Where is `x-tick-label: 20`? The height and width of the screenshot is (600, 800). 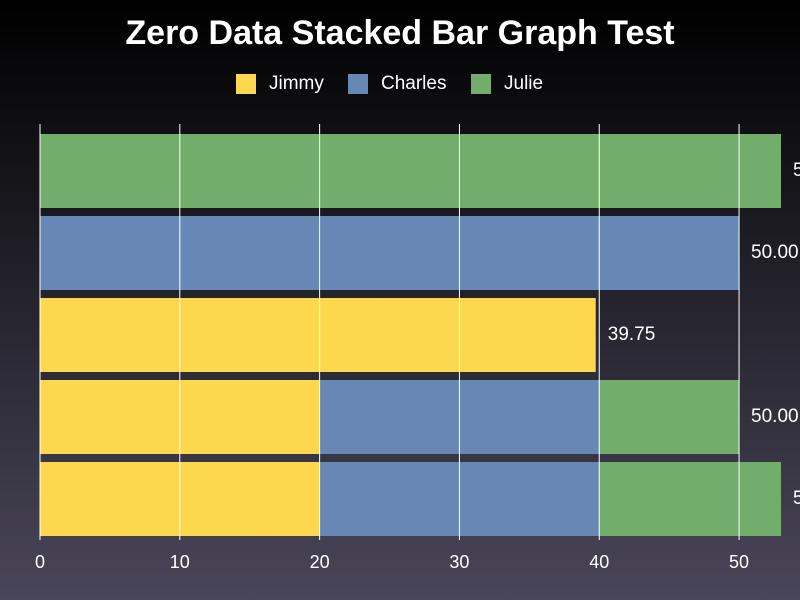
x-tick-label: 20 is located at coordinates (320, 562).